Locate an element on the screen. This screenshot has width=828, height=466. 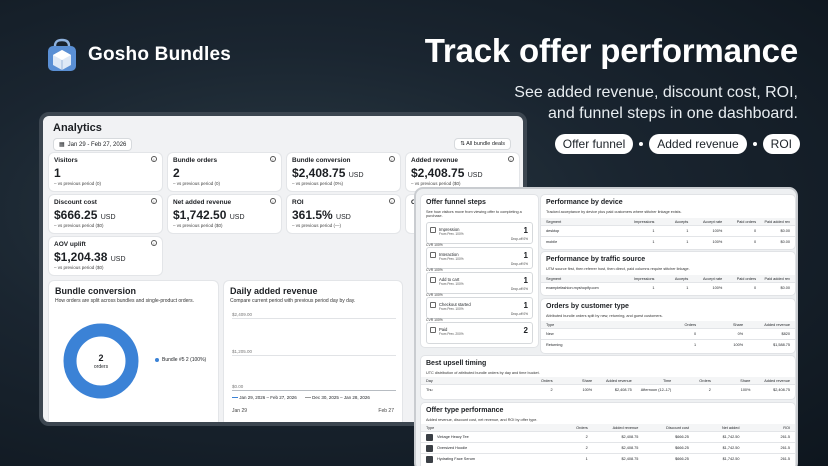
legend-previous-line is located at coordinates (307, 398).